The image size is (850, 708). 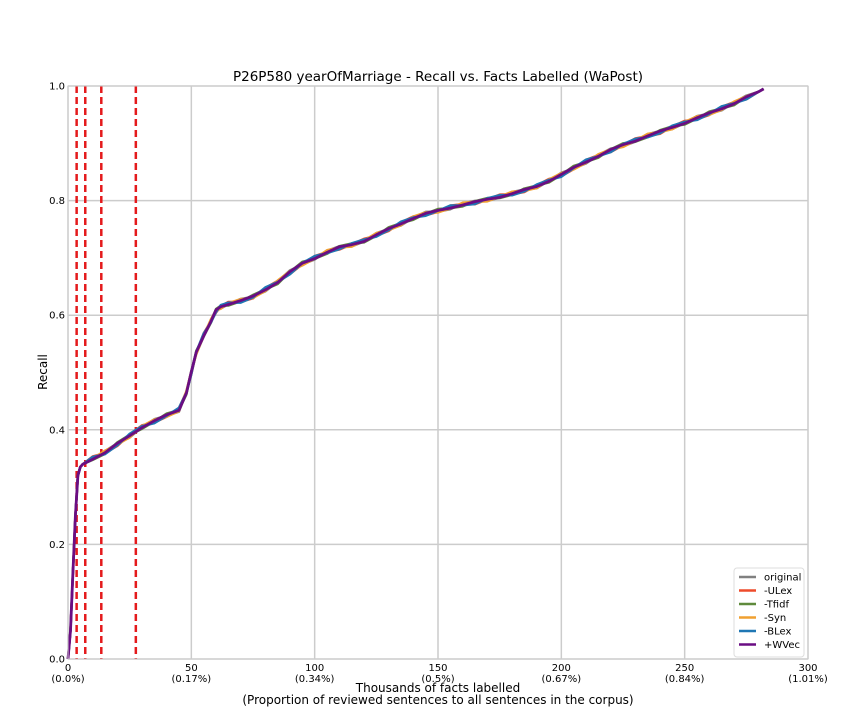 What do you see at coordinates (192, 679) in the screenshot?
I see `x-tick-sublabel: (0.17%)` at bounding box center [192, 679].